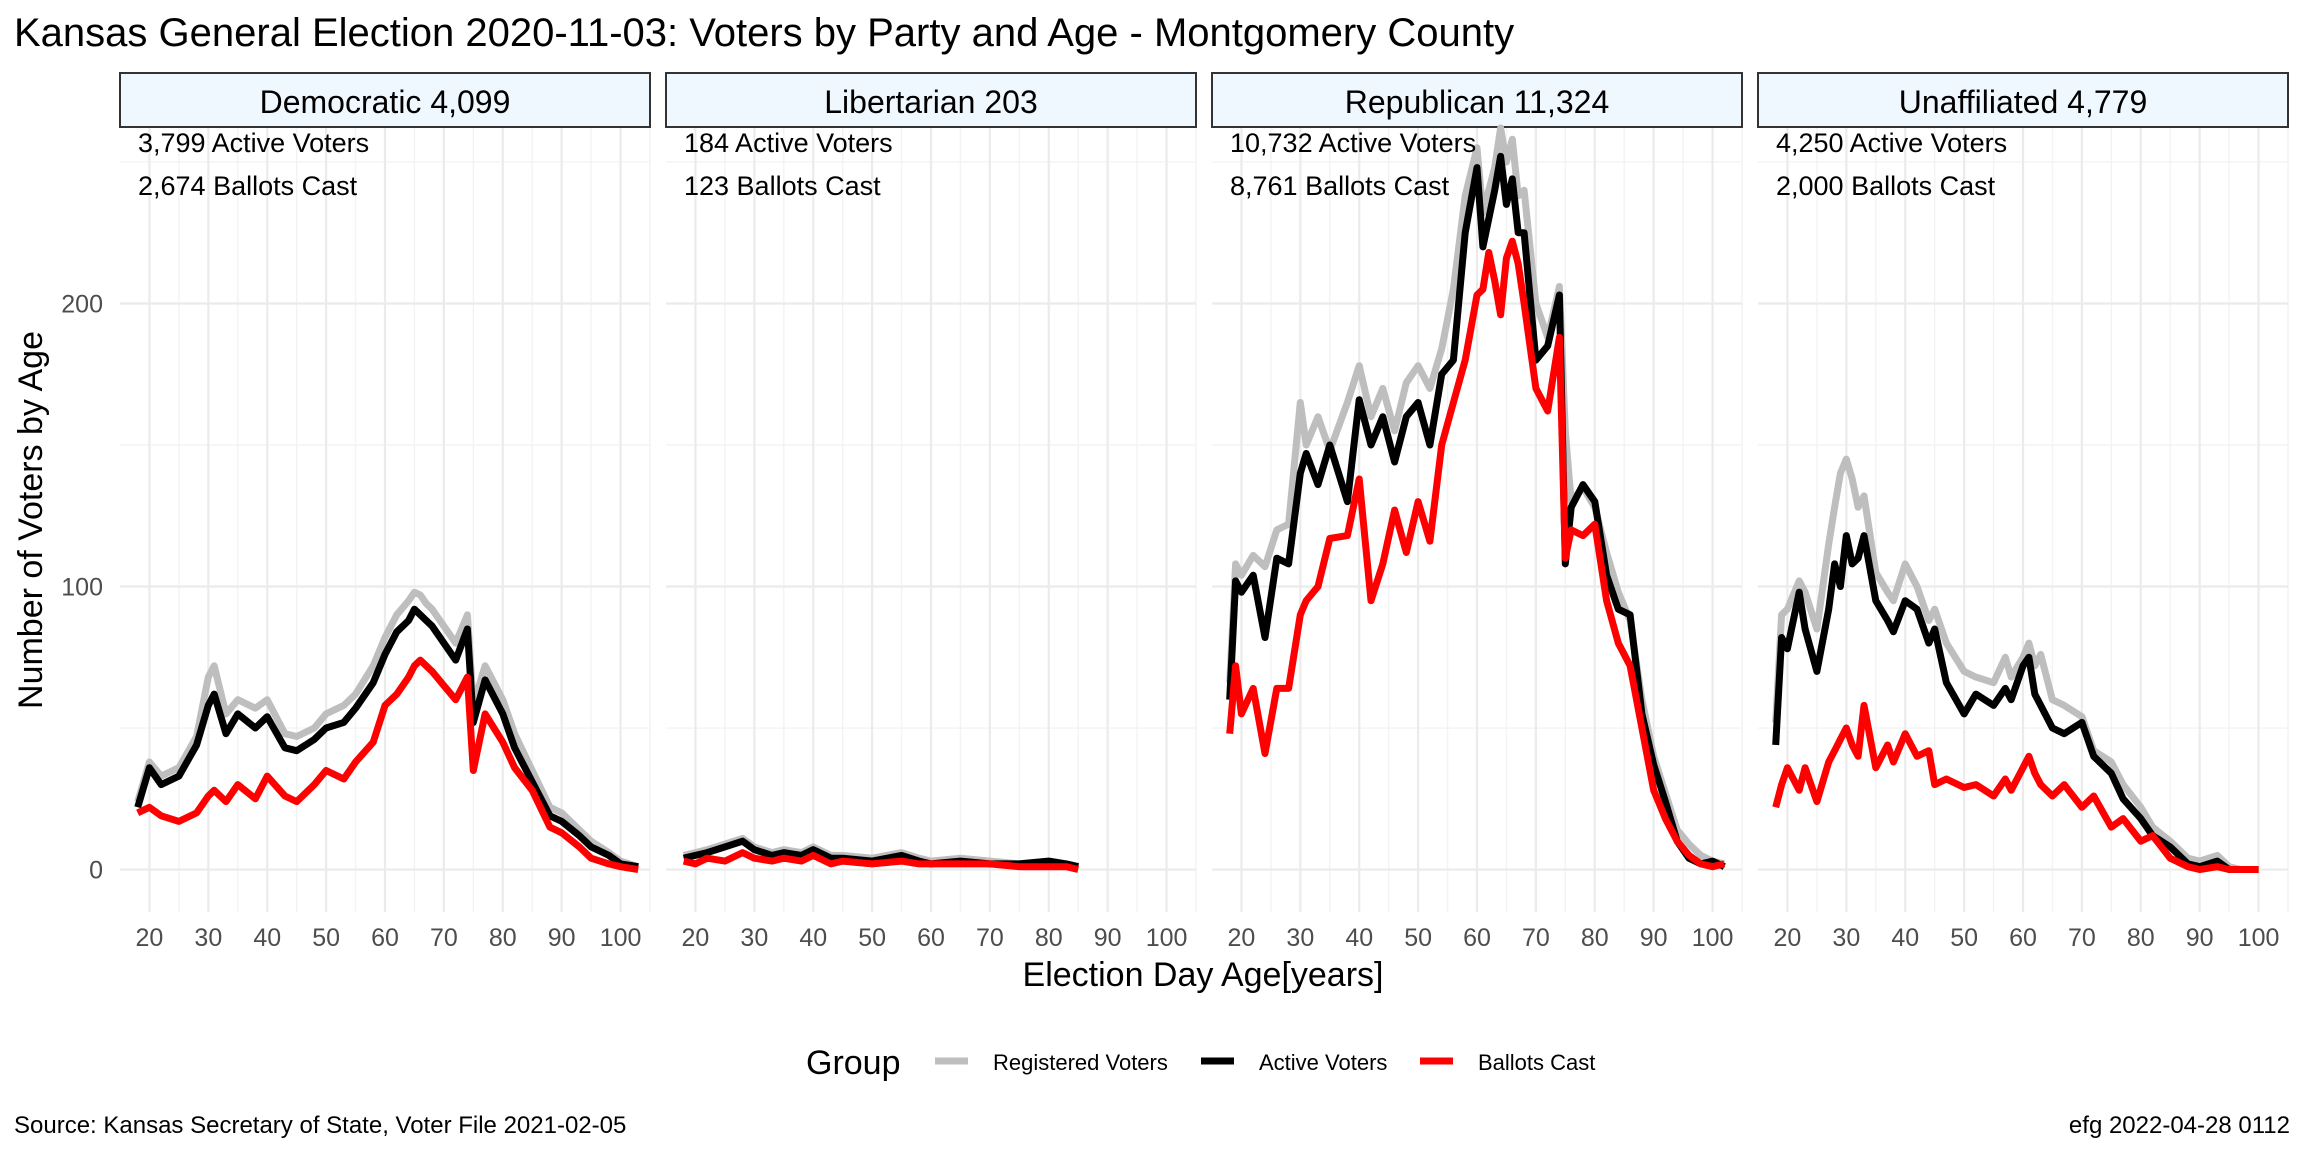 The image size is (2304, 1152). Describe the element at coordinates (1080, 1062) in the screenshot. I see `legend-label: Registered Voters` at that location.